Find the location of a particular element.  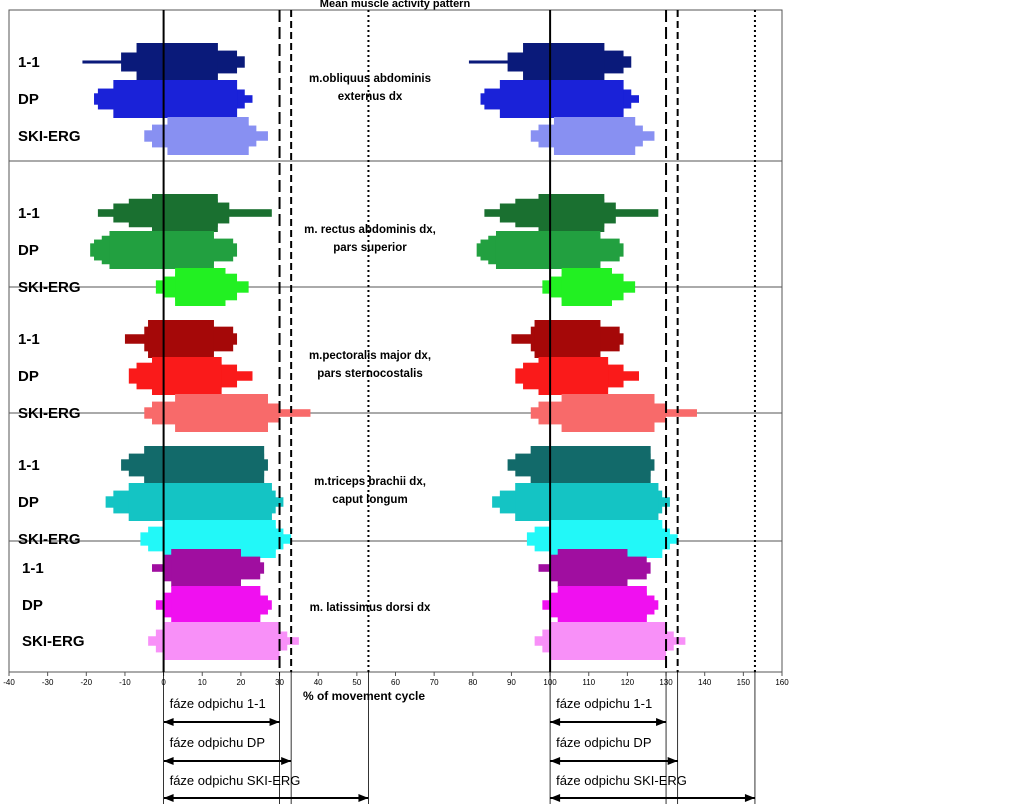

x-tick-label-60: 60 is located at coordinates (395, 682).